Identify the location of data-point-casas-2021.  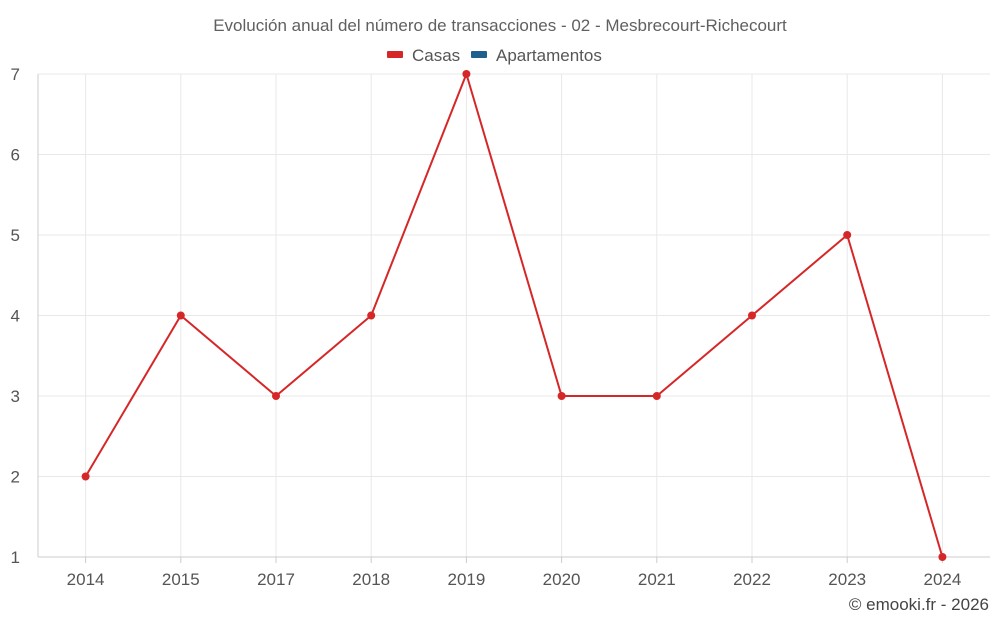
(656, 396).